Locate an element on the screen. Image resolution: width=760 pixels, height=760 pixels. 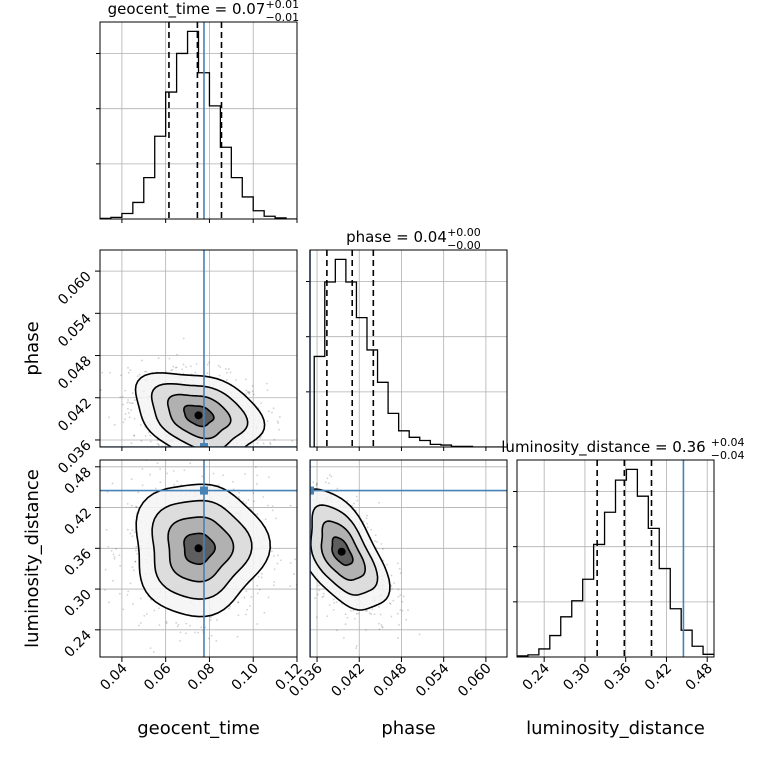
x-axis-label-luminosity_distance: luminosity_distance is located at coordinates (615, 728).